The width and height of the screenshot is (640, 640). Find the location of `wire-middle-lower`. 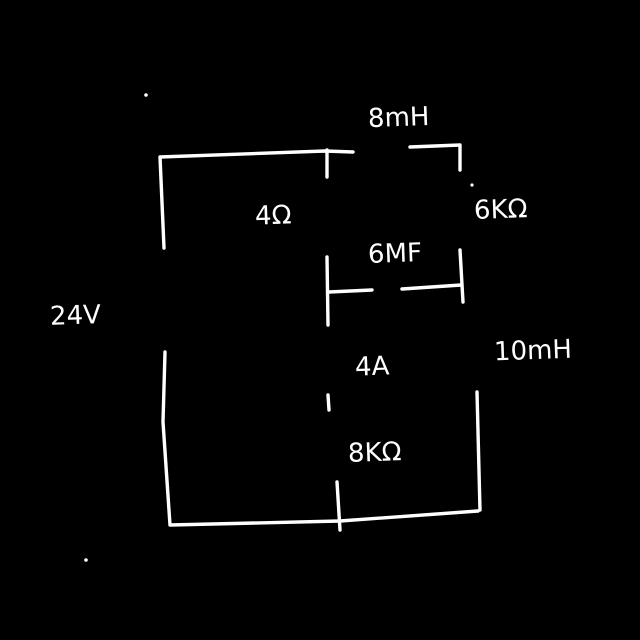

wire-middle-lower is located at coordinates (328, 402).